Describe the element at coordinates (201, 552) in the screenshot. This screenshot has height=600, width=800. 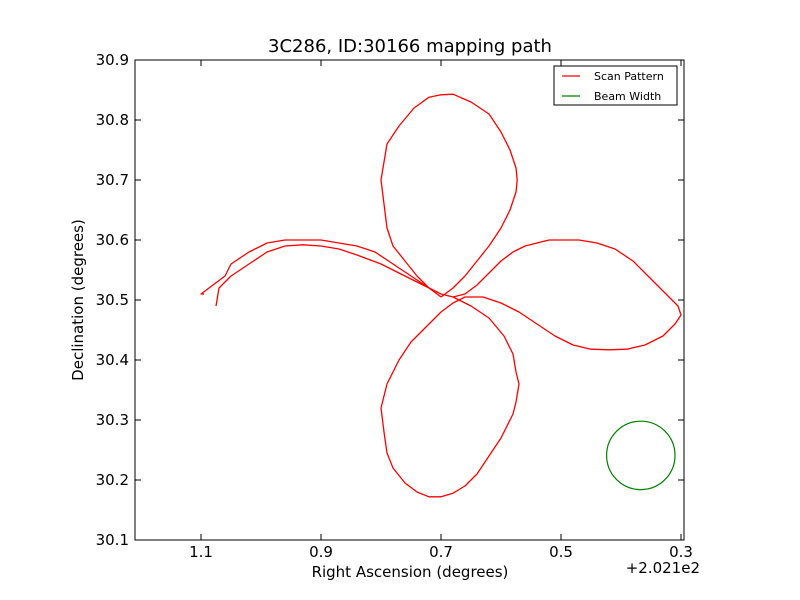
I see `x-tick-label: 1.1` at that location.